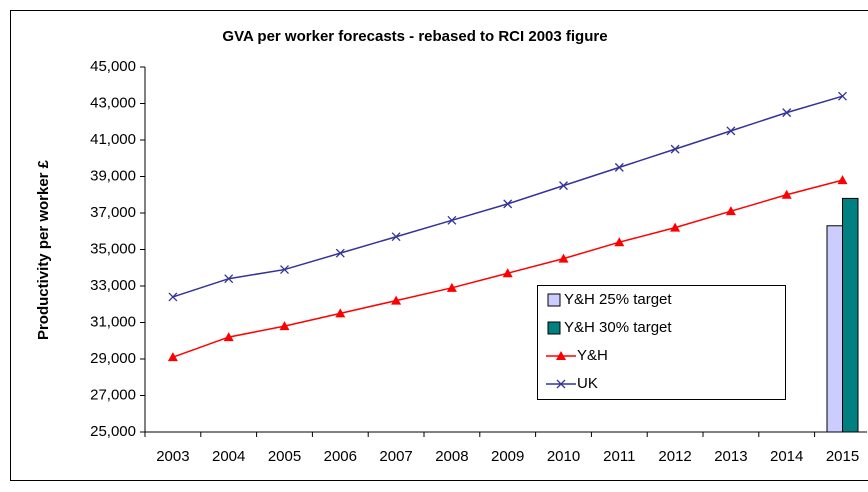 This screenshot has width=868, height=492. What do you see at coordinates (618, 327) in the screenshot?
I see `legend-label: Y&H 30% target` at bounding box center [618, 327].